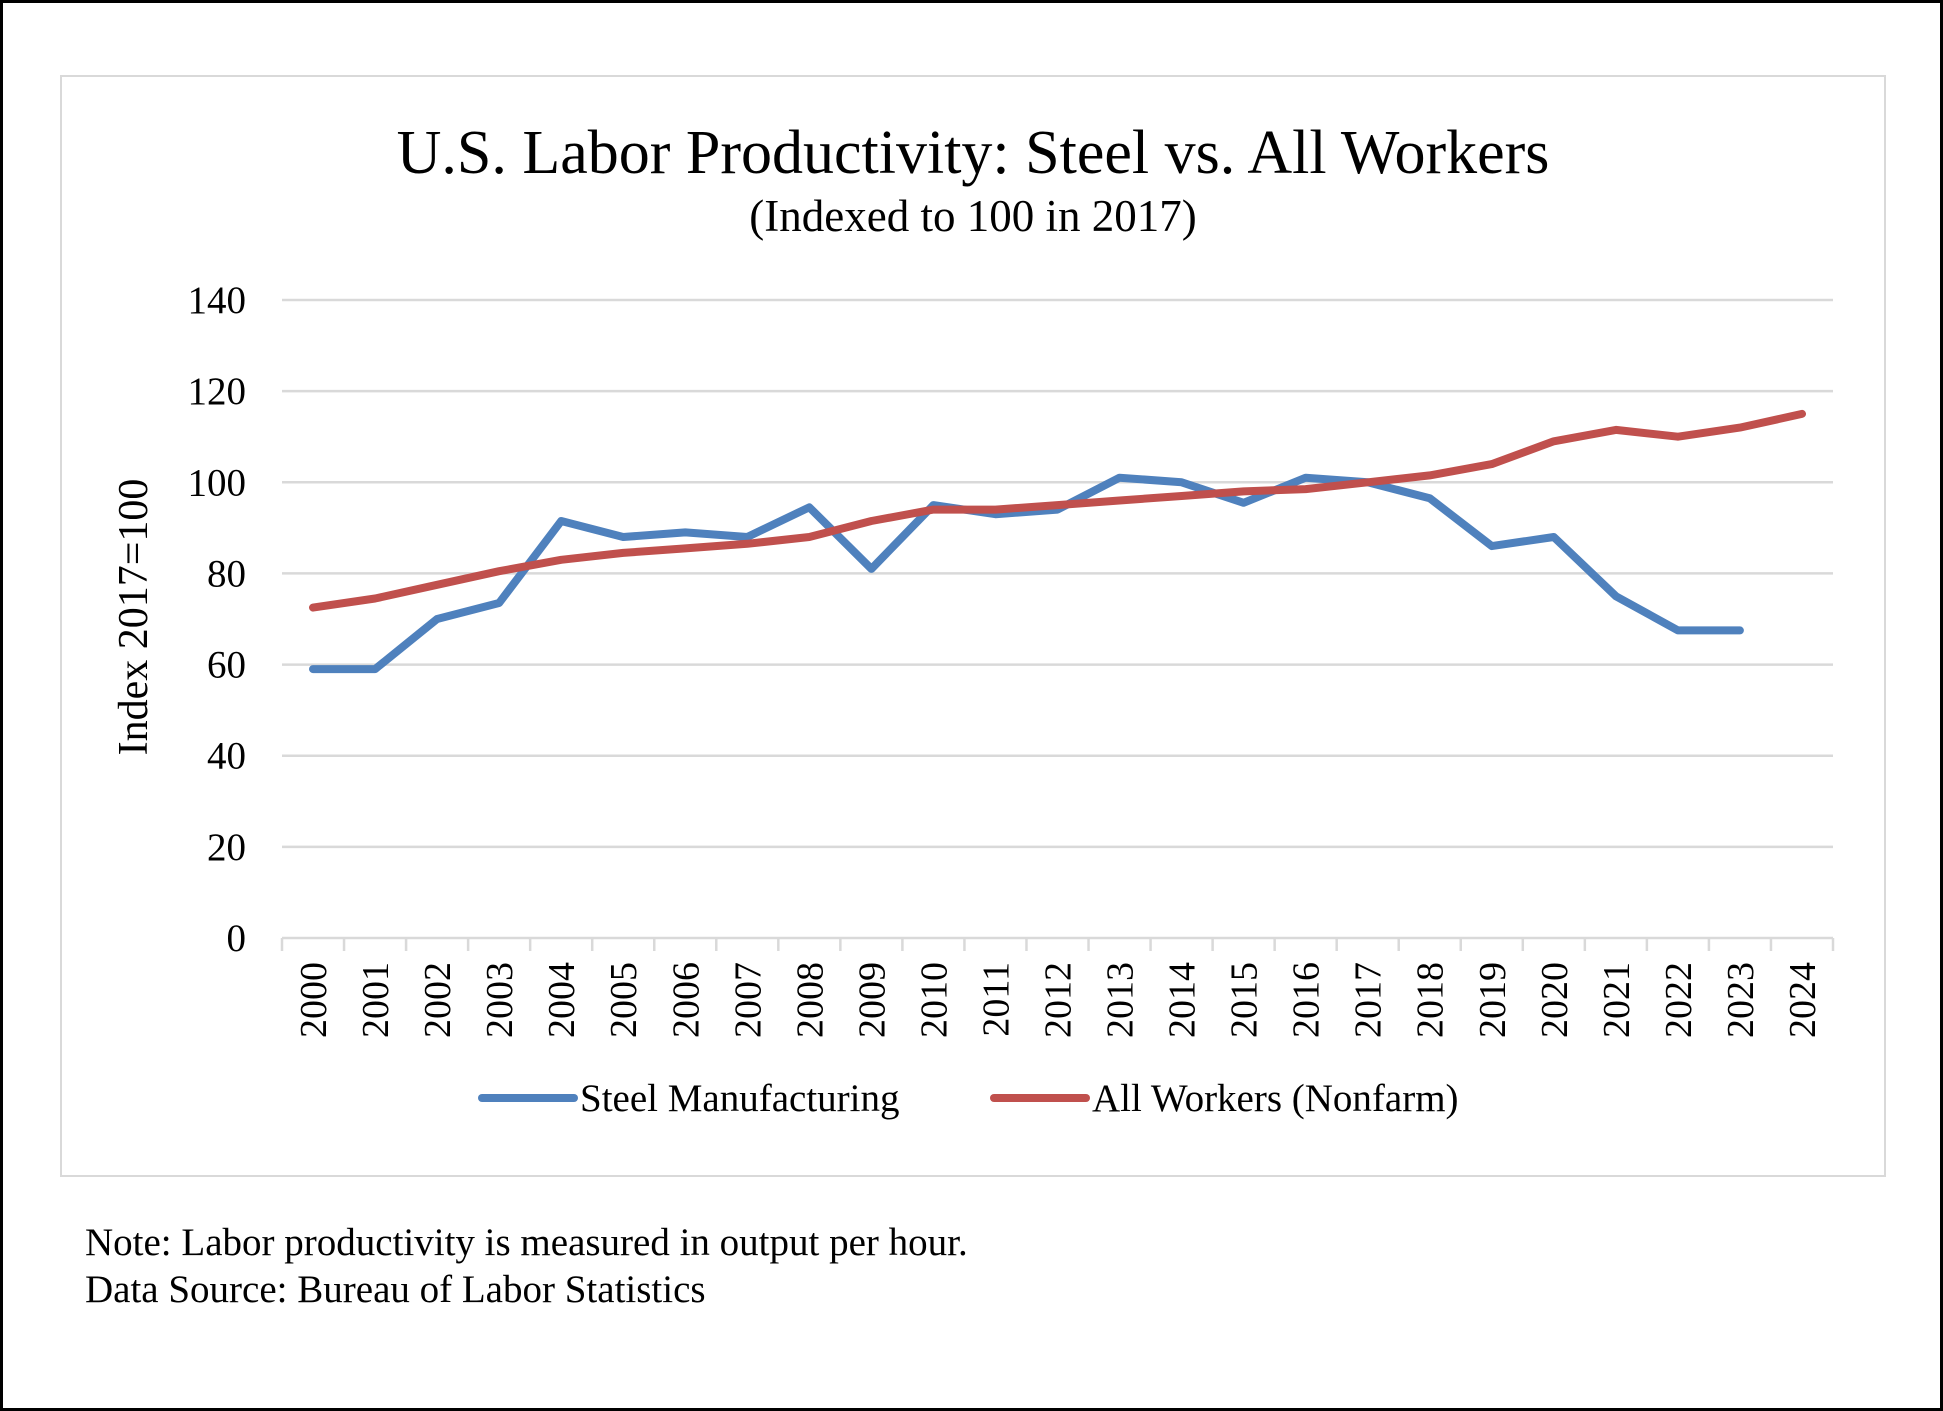  What do you see at coordinates (1026, 573) in the screenshot?
I see `series-line-steel` at bounding box center [1026, 573].